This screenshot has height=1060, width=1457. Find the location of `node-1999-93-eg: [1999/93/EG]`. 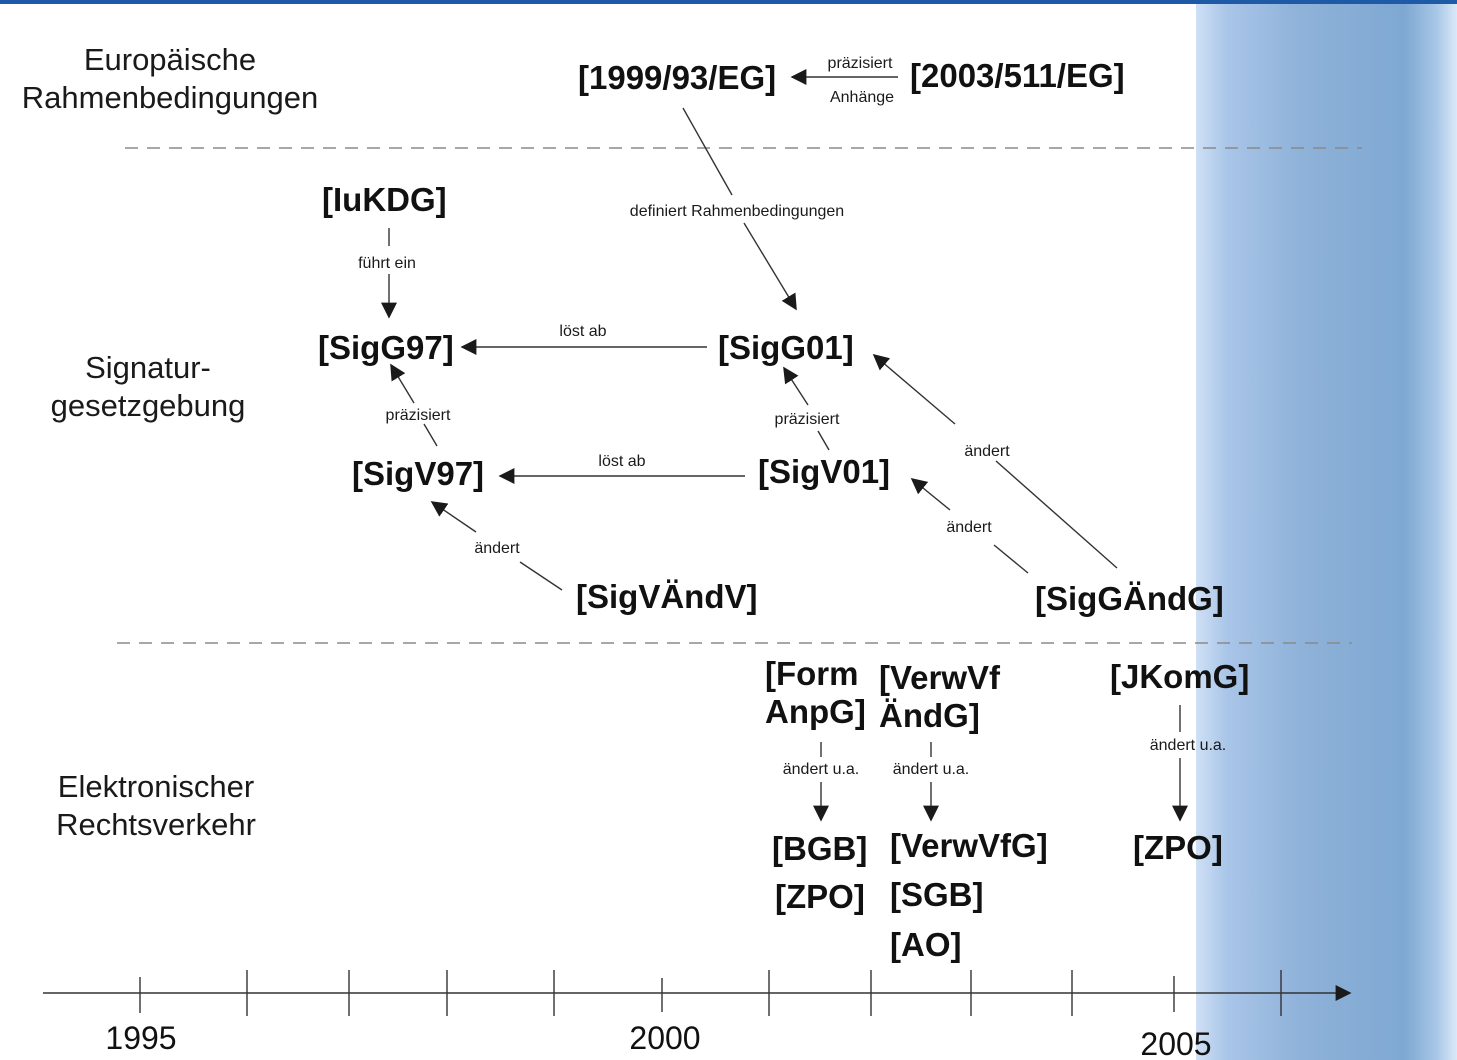

node-1999-93-eg: [1999/93/EG] is located at coordinates (677, 77).